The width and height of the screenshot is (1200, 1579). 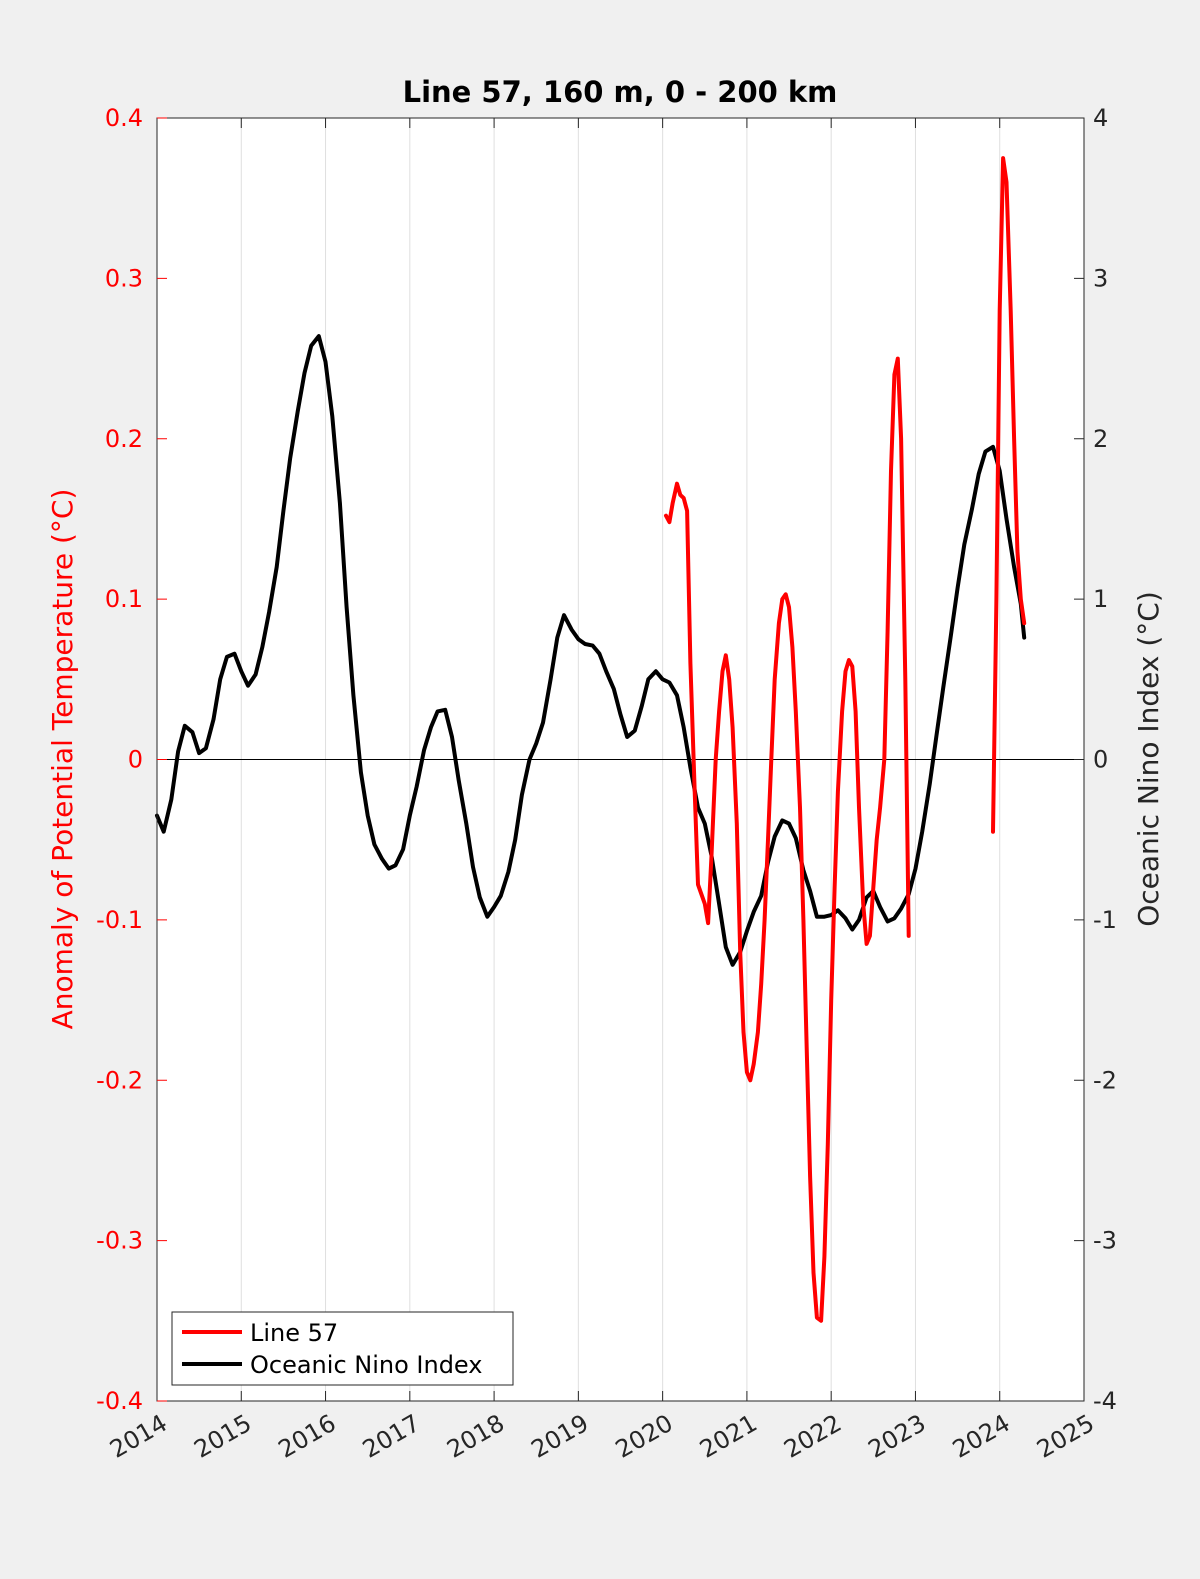 What do you see at coordinates (1105, 1080) in the screenshot?
I see `right-y-tick-label: -2` at bounding box center [1105, 1080].